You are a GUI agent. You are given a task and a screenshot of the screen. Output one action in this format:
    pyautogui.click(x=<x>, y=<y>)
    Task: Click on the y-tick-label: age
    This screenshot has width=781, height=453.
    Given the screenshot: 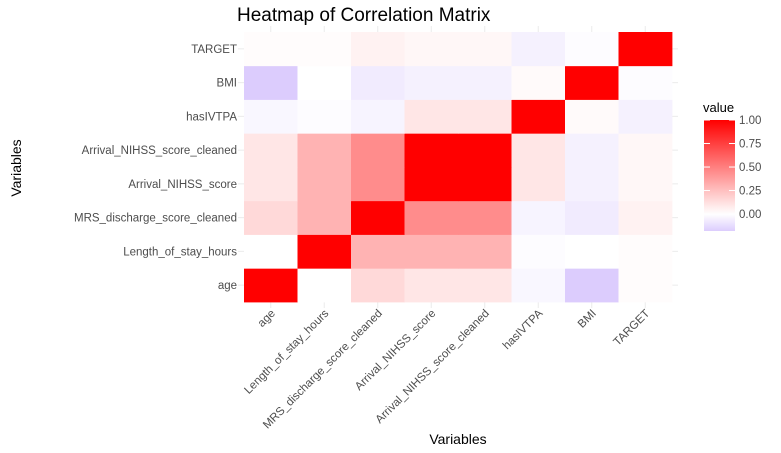 What is the action you would take?
    pyautogui.click(x=227, y=286)
    